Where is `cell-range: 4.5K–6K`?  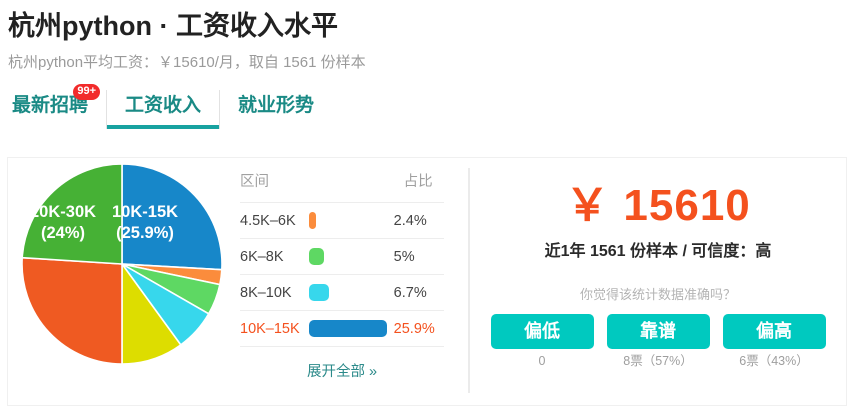 cell-range: 4.5K–6K is located at coordinates (274, 220).